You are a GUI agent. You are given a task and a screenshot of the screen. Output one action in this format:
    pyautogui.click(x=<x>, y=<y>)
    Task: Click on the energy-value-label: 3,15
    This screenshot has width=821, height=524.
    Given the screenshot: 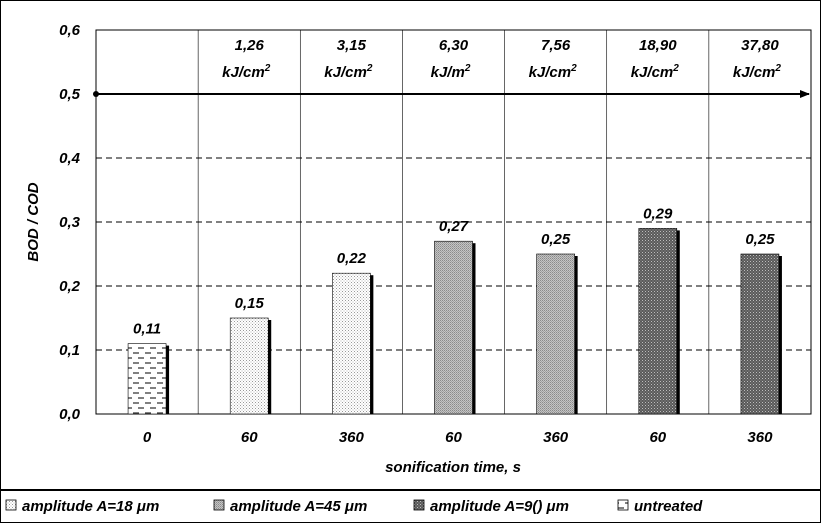 What is the action you would take?
    pyautogui.click(x=352, y=45)
    